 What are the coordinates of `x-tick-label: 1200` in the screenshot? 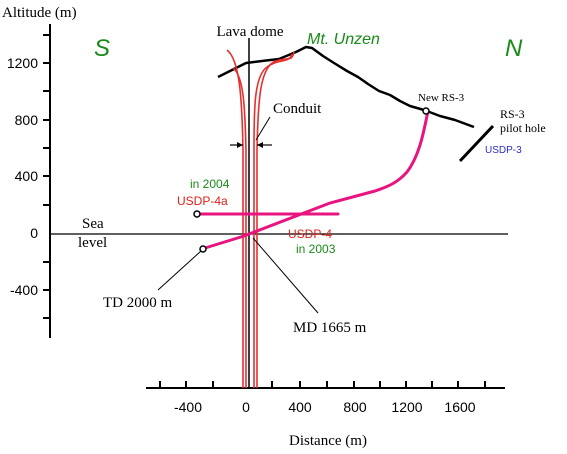 It's located at (406, 407).